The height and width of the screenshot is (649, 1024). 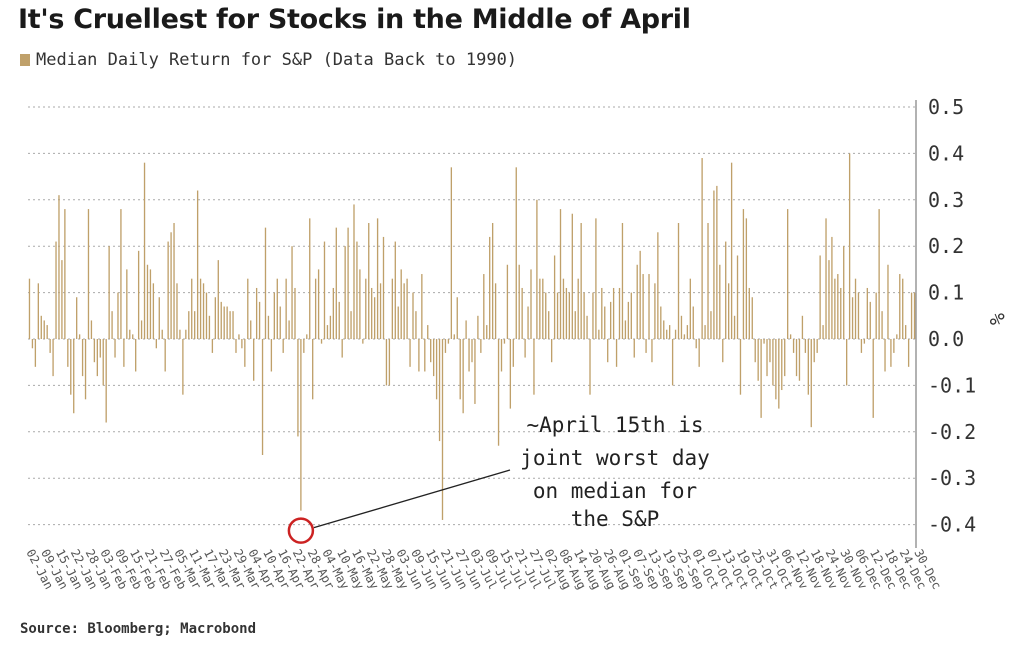 I want to click on legend-swatch, so click(x=25, y=60).